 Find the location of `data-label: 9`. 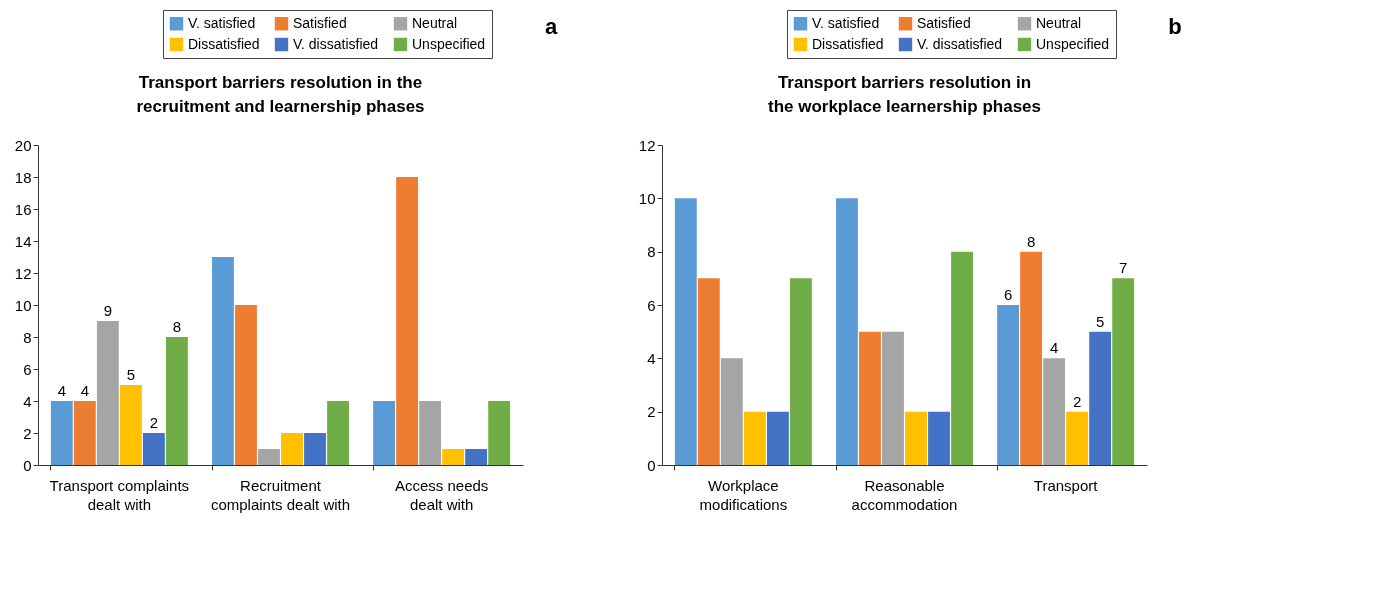

data-label: 9 is located at coordinates (108, 310).